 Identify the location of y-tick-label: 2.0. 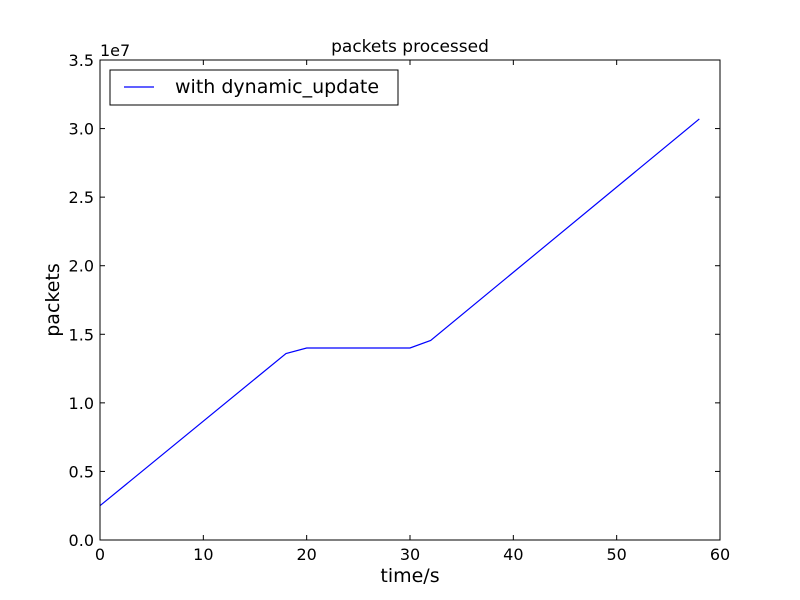
(81, 266).